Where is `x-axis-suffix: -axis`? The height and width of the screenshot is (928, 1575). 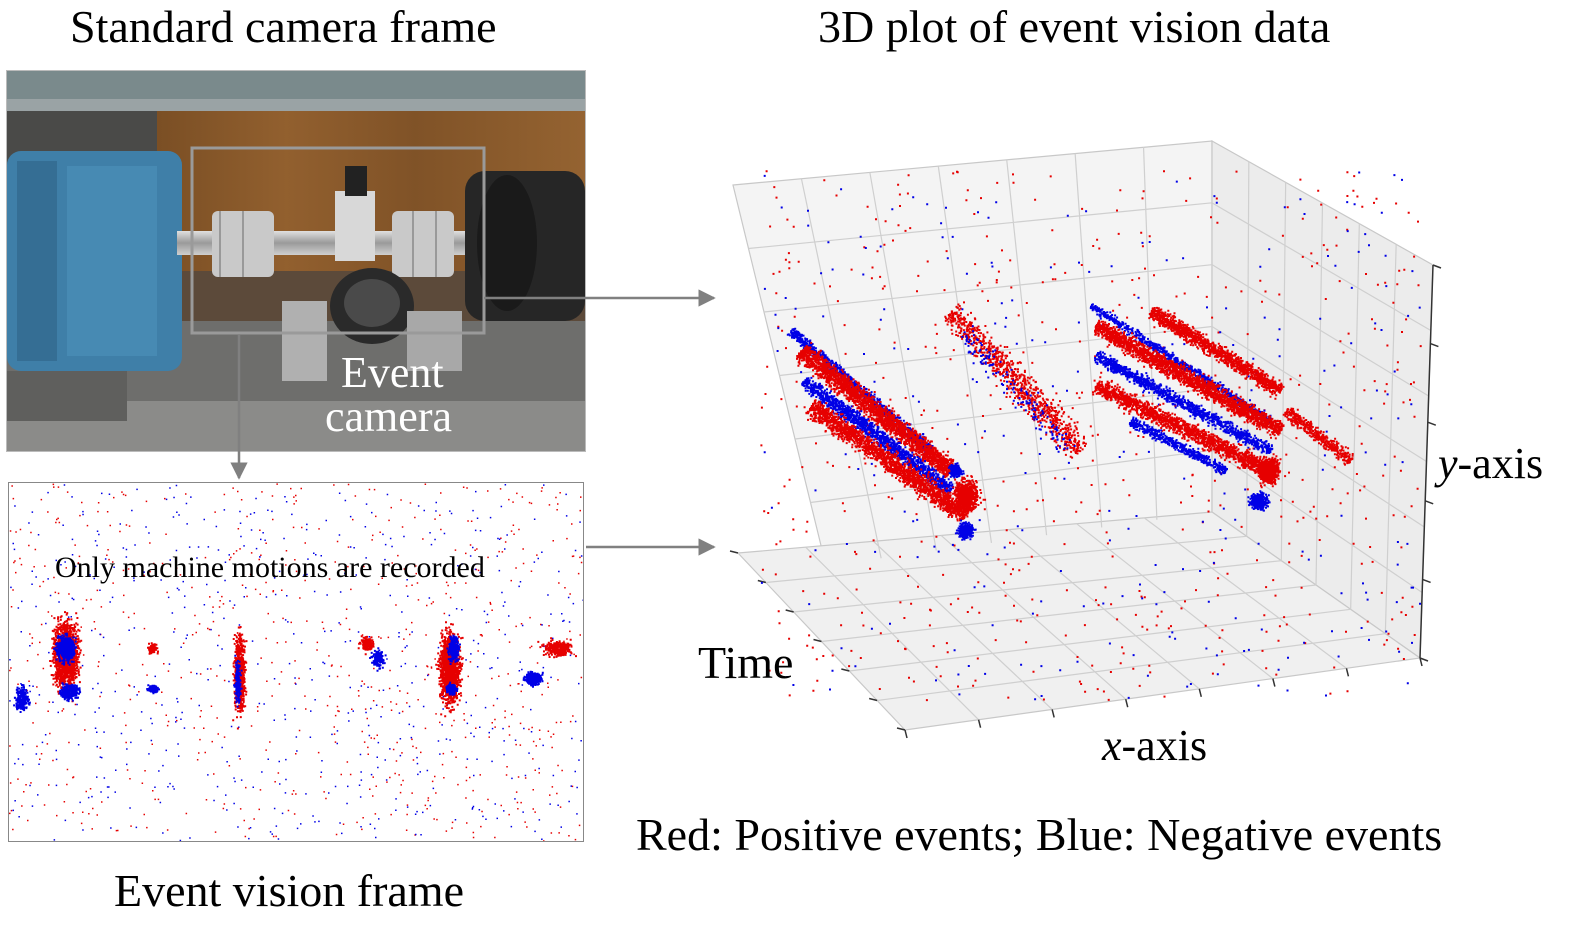
x-axis-suffix: -axis is located at coordinates (1164, 745).